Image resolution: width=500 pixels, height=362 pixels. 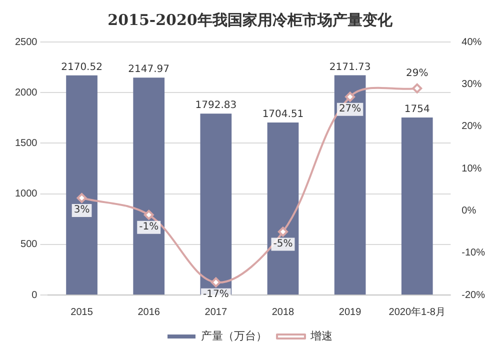 What do you see at coordinates (472, 126) in the screenshot?
I see `y2-tick-label: 20%` at bounding box center [472, 126].